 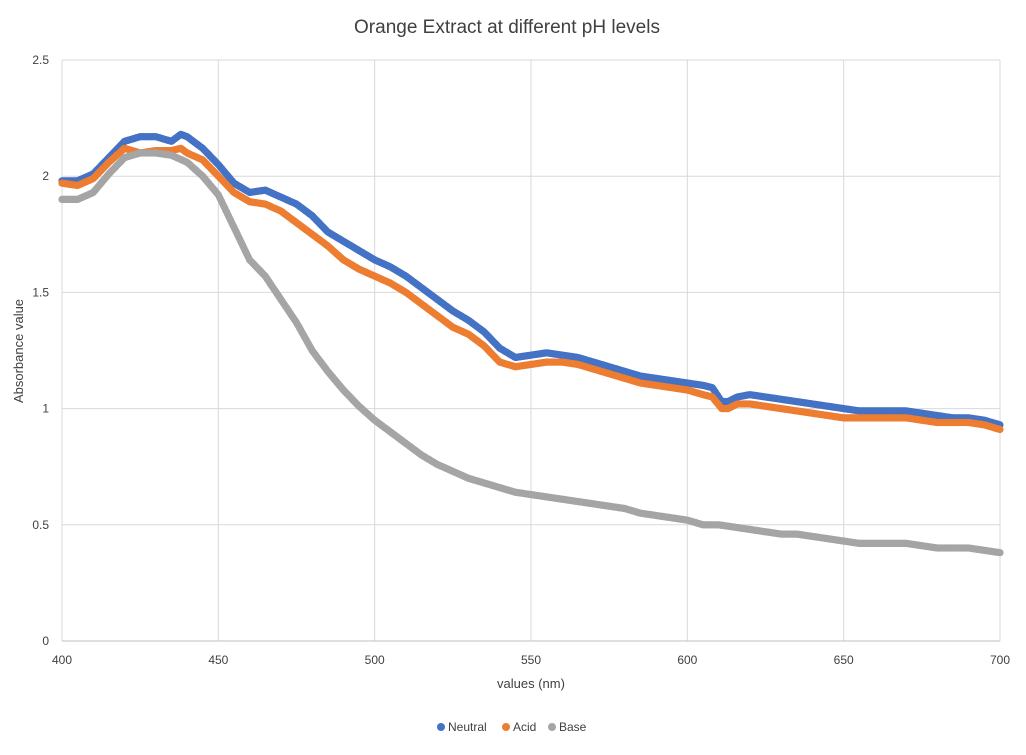 I want to click on legend-label: Base, so click(x=573, y=727).